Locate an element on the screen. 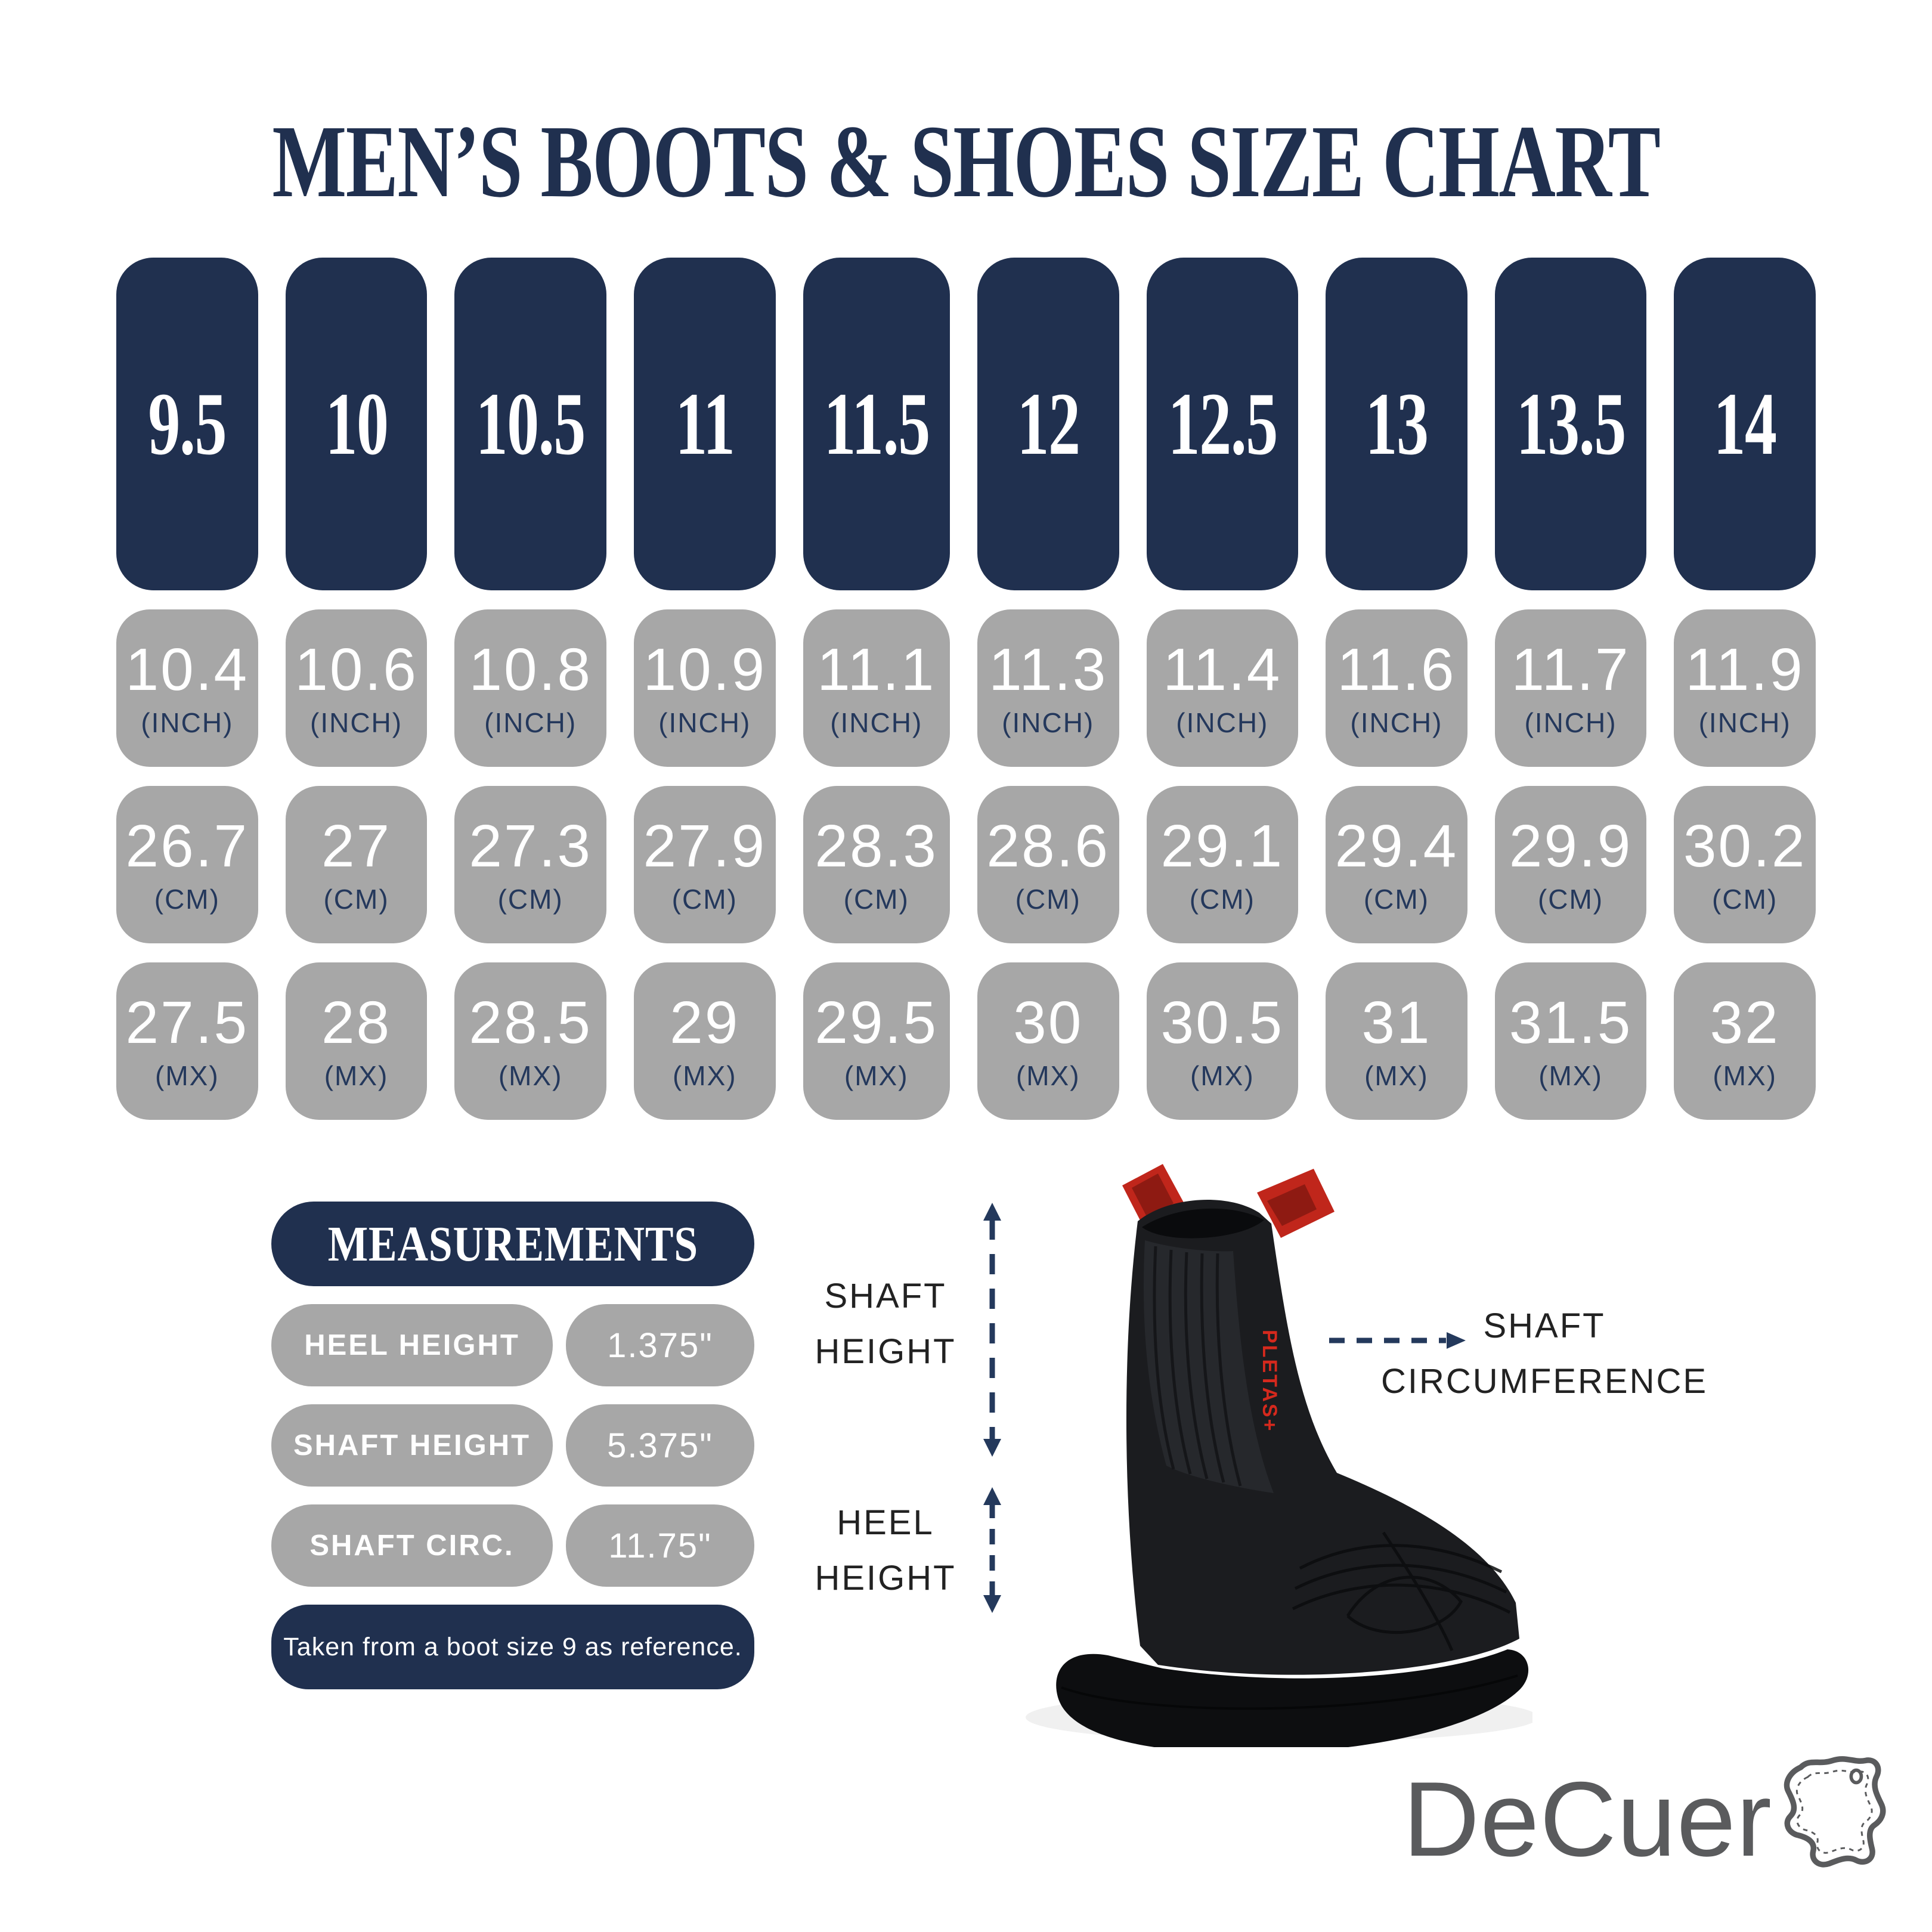 The width and height of the screenshot is (1932, 1932). brand-logo-text: DeCuer is located at coordinates (1587, 1819).